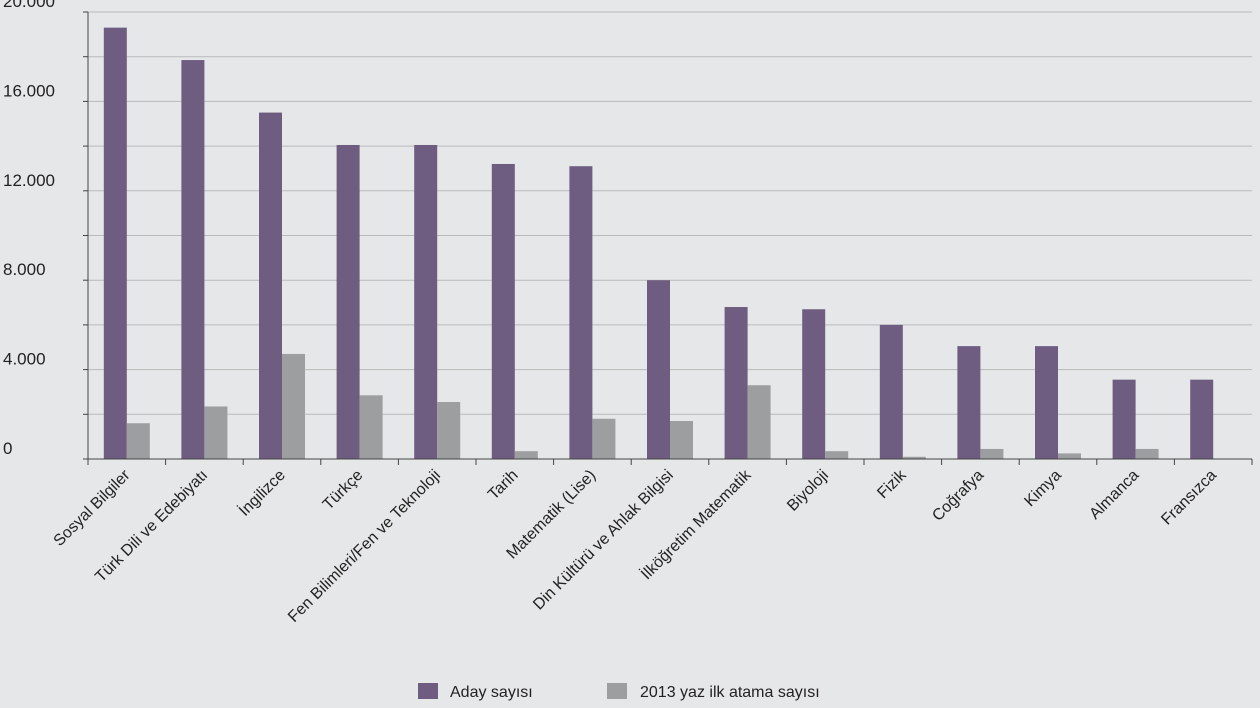 The image size is (1260, 708). What do you see at coordinates (491, 692) in the screenshot?
I see `legend-label-aday: Aday sayısı` at bounding box center [491, 692].